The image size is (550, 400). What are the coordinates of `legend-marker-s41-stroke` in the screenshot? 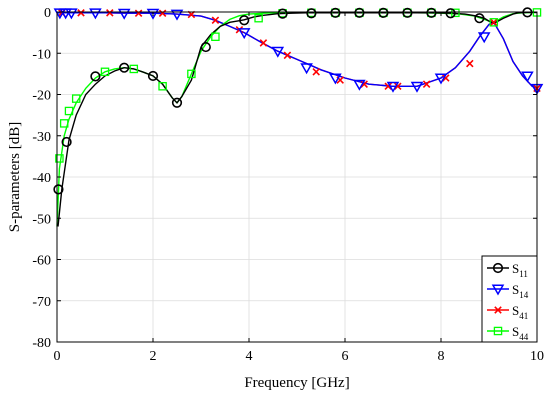 It's located at (498, 310).